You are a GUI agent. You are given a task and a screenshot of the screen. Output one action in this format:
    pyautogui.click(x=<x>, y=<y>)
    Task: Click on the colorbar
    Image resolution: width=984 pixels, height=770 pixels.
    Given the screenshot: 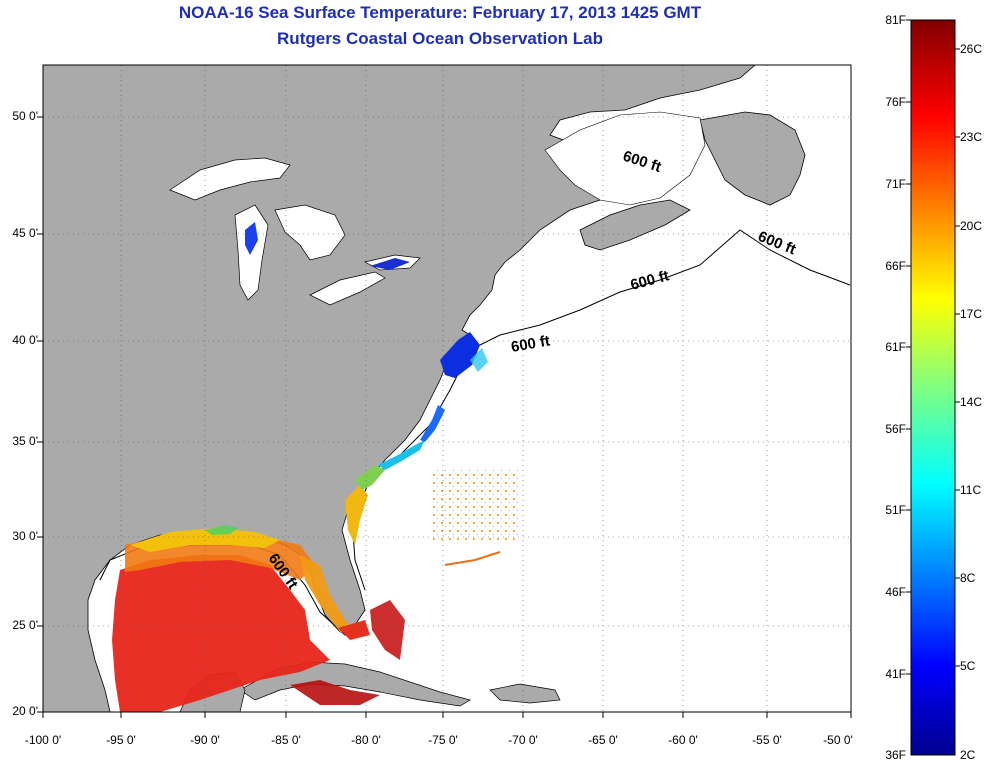 What is the action you would take?
    pyautogui.click(x=933, y=387)
    